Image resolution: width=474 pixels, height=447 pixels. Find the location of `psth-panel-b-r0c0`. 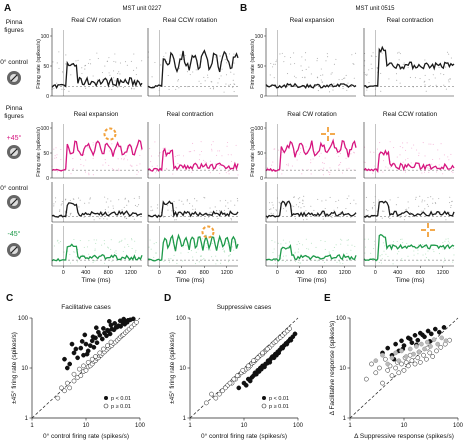

psth-panel-b-r0c0 is located at coordinates (311, 62).